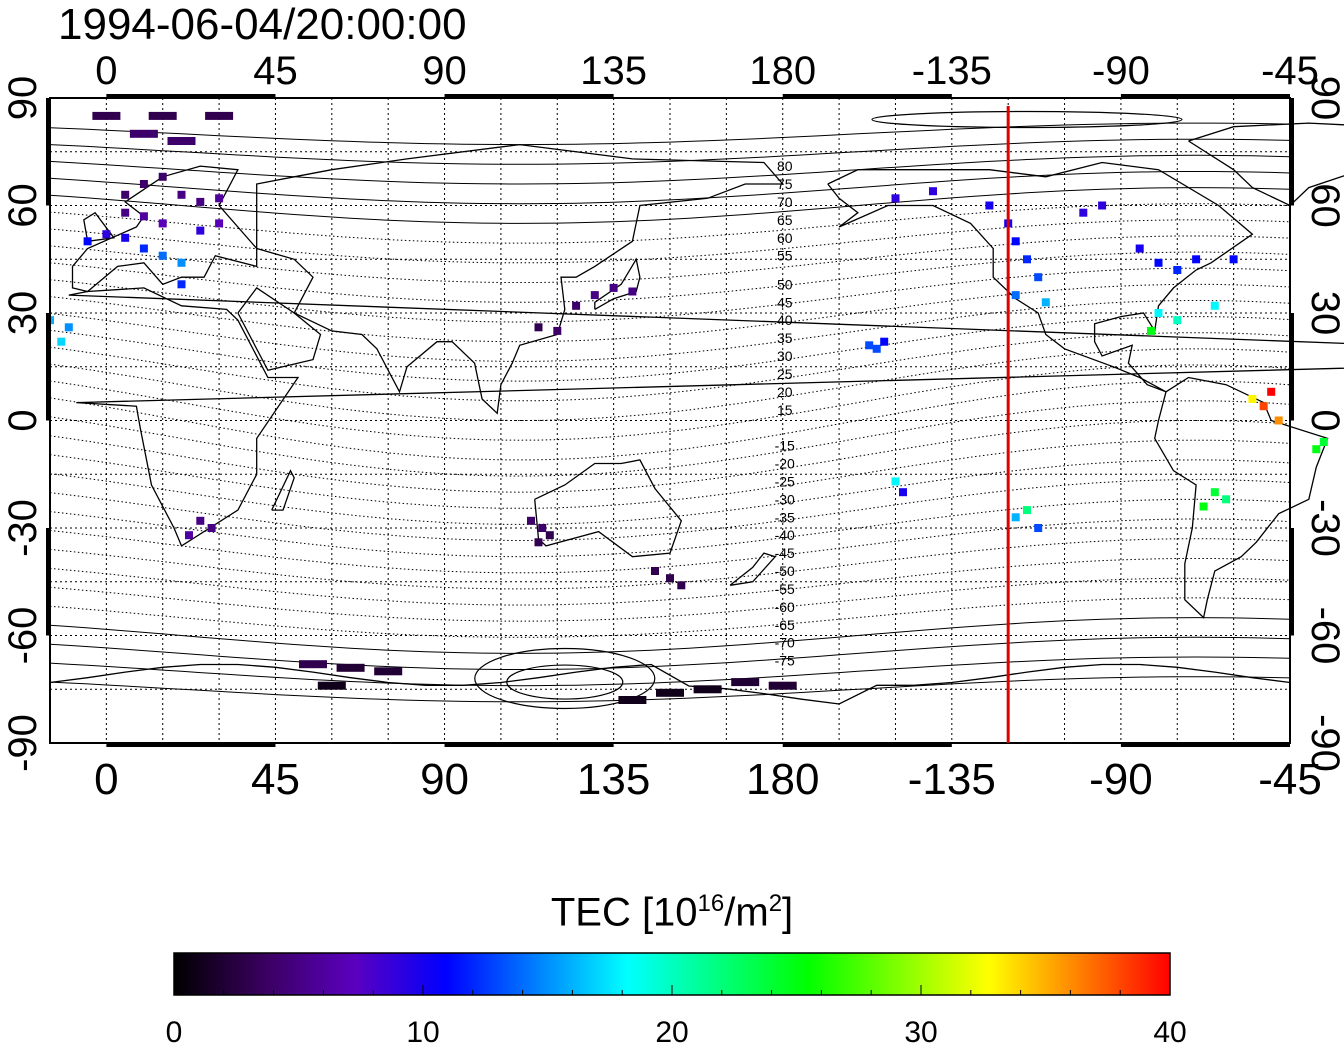 The height and width of the screenshot is (1048, 1344). I want to click on lat-tick-label-right: 90, so click(1323, 98).